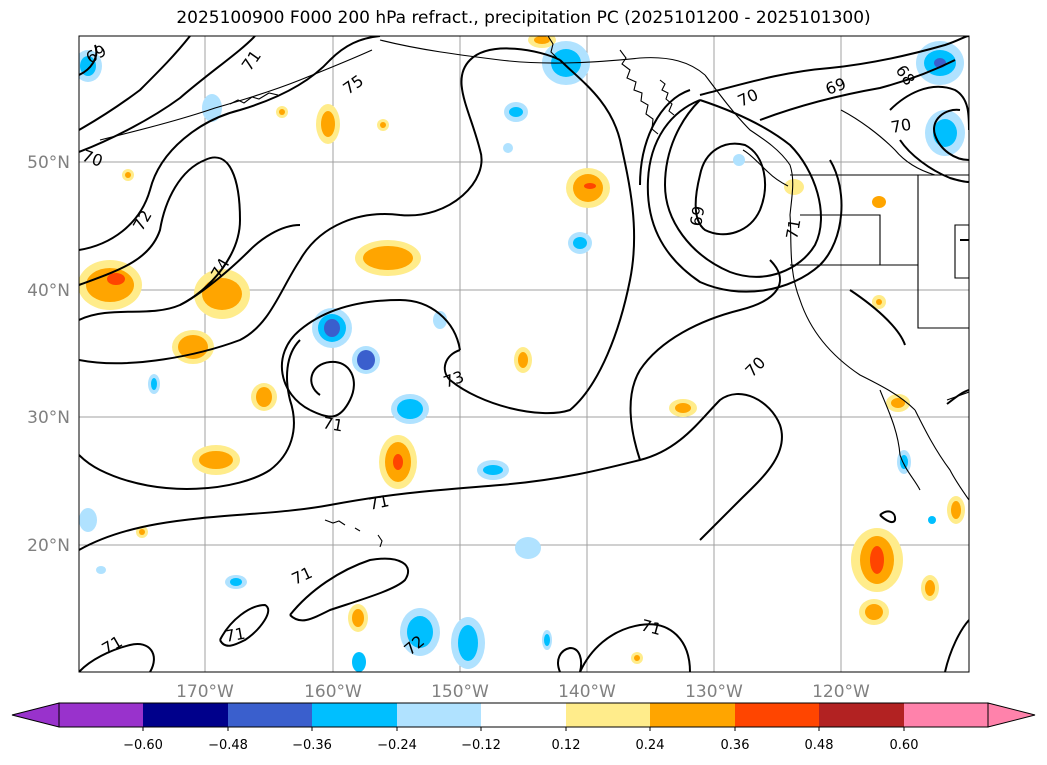 The height and width of the screenshot is (765, 1047). Describe the element at coordinates (819, 745) in the screenshot. I see `colorbar-tick-label: 0.48` at that location.